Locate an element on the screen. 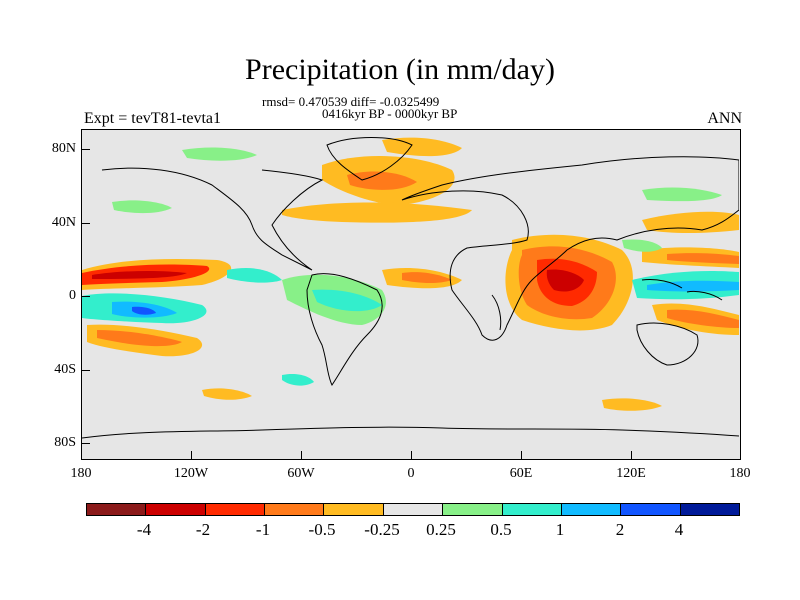 The width and height of the screenshot is (800, 600). lon-label-60e: 60E is located at coordinates (521, 473).